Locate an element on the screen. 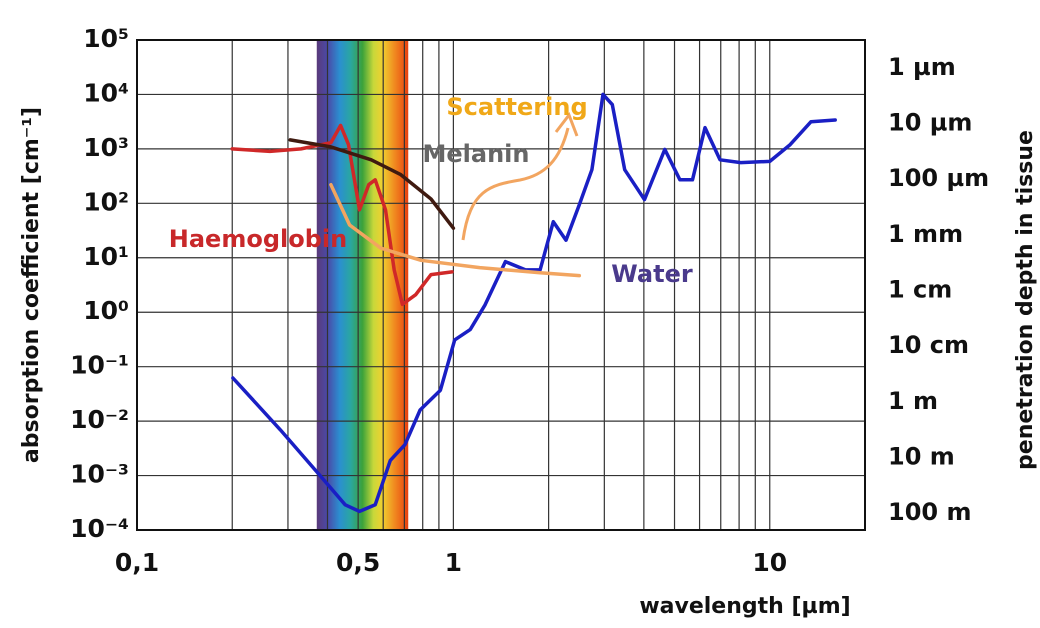 The image size is (1040, 628). scattering-arrow is located at coordinates (515, 184).